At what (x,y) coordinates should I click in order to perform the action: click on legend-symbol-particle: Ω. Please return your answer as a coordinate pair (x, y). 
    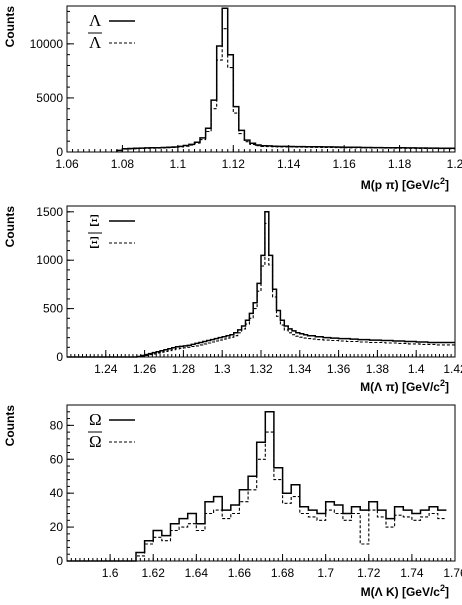
    Looking at the image, I should click on (95, 419).